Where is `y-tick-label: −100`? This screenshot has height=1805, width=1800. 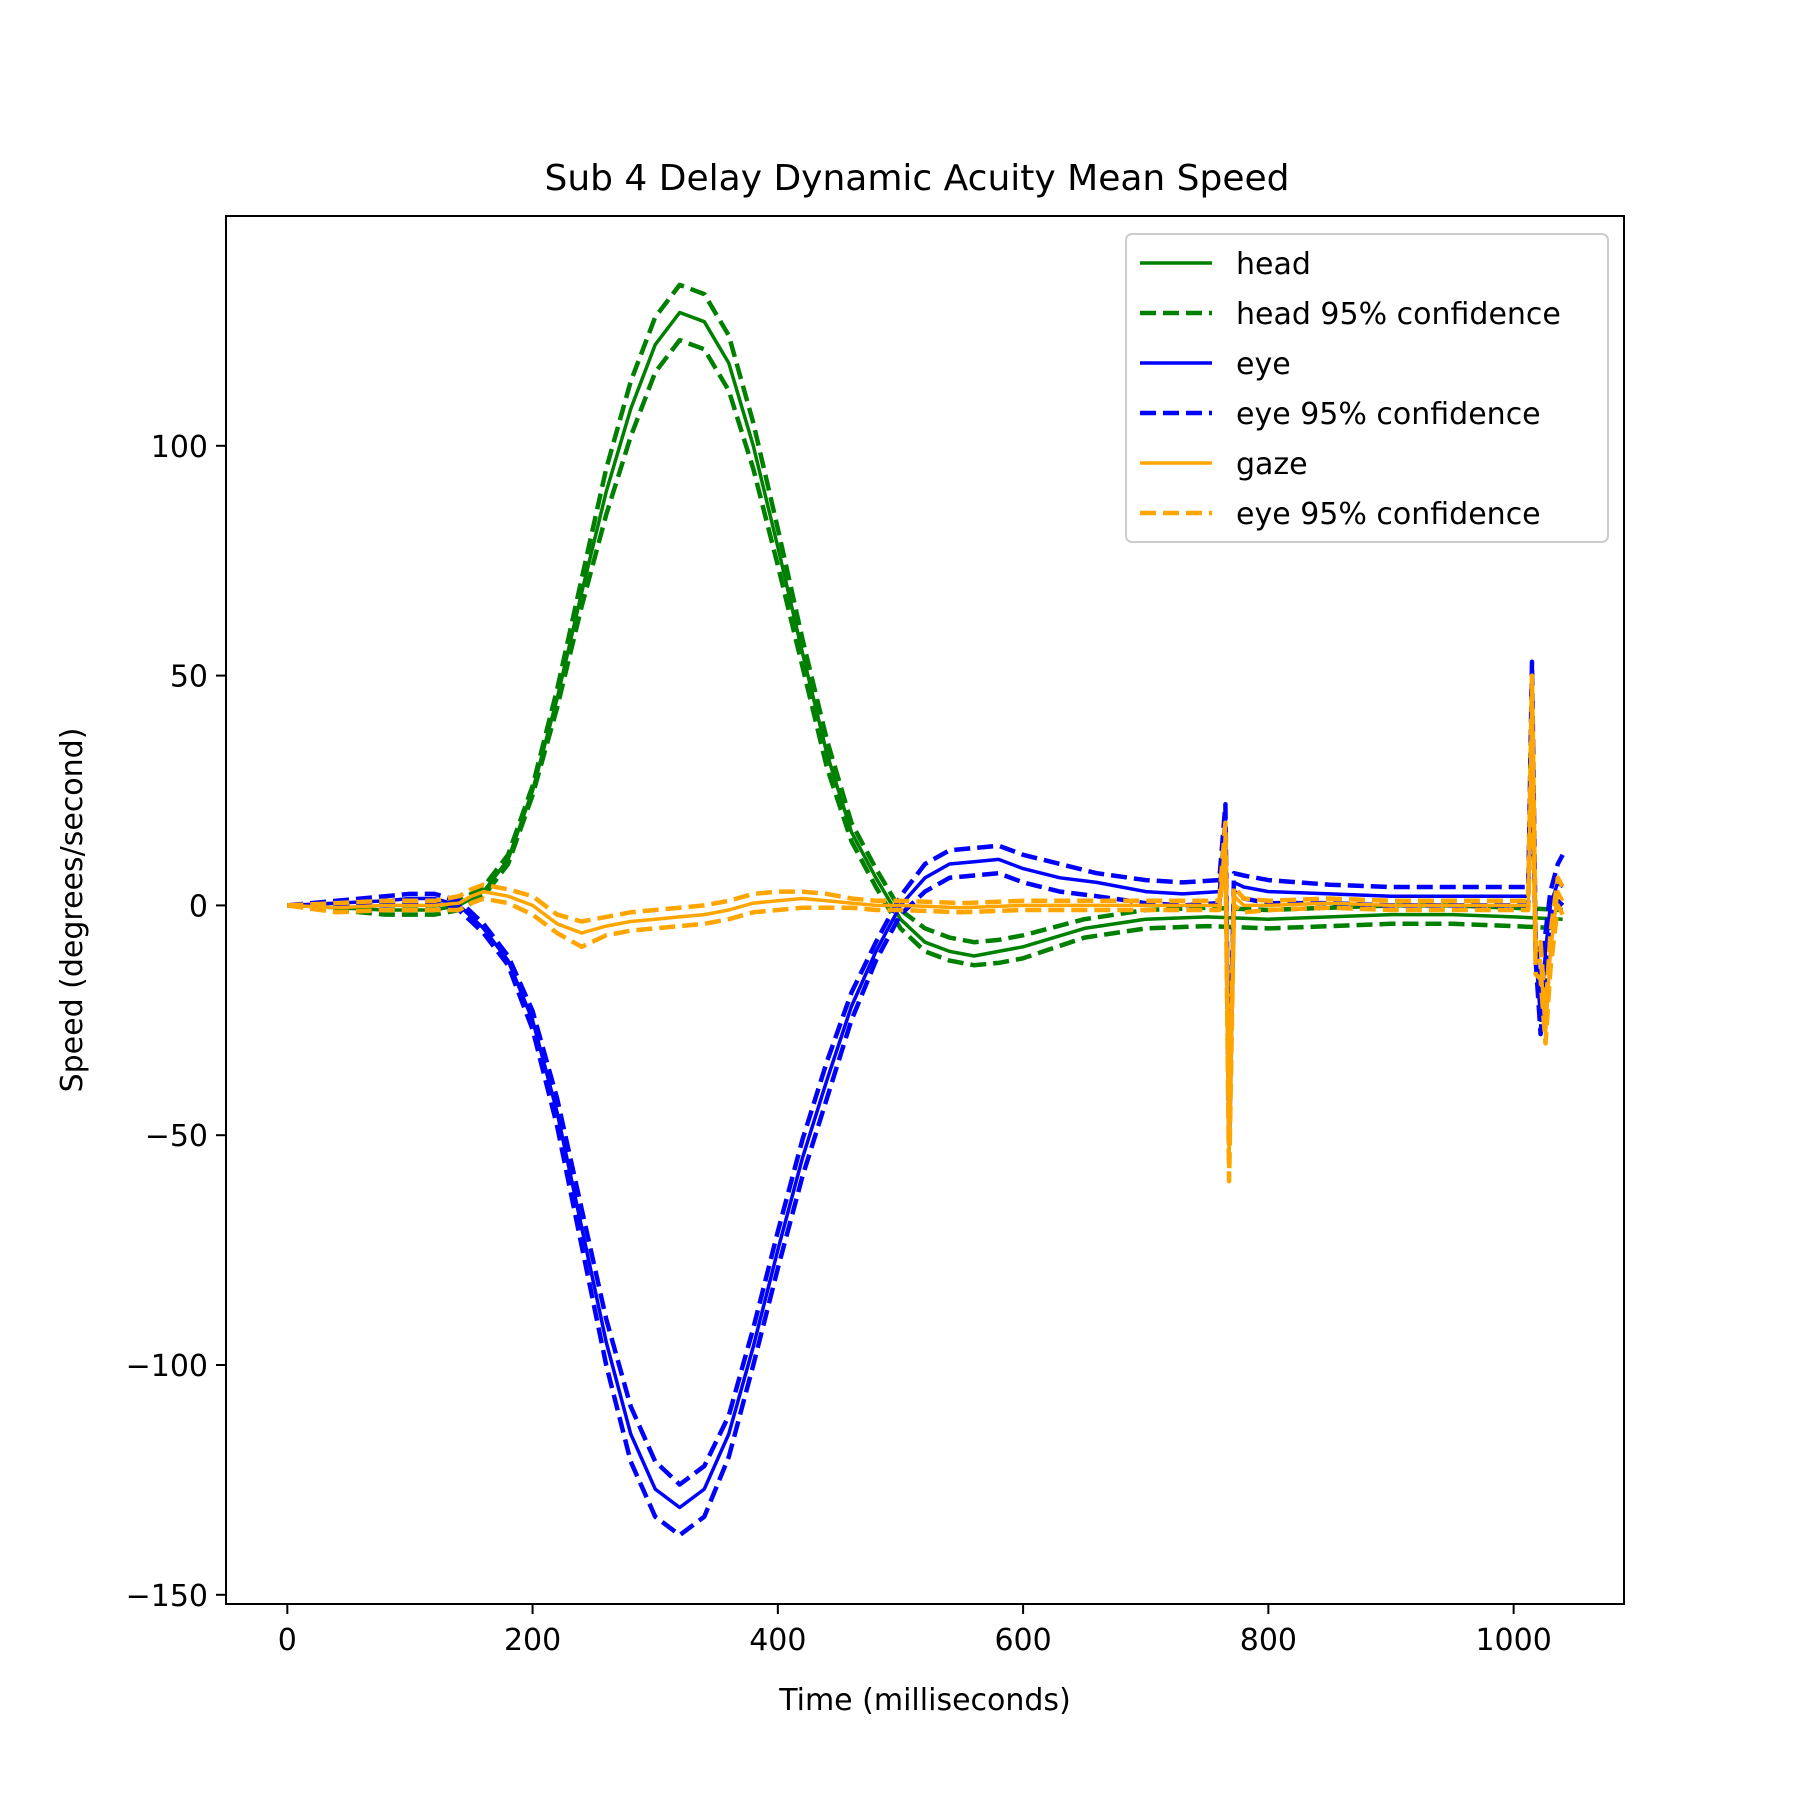
y-tick-label: −100 is located at coordinates (167, 1366).